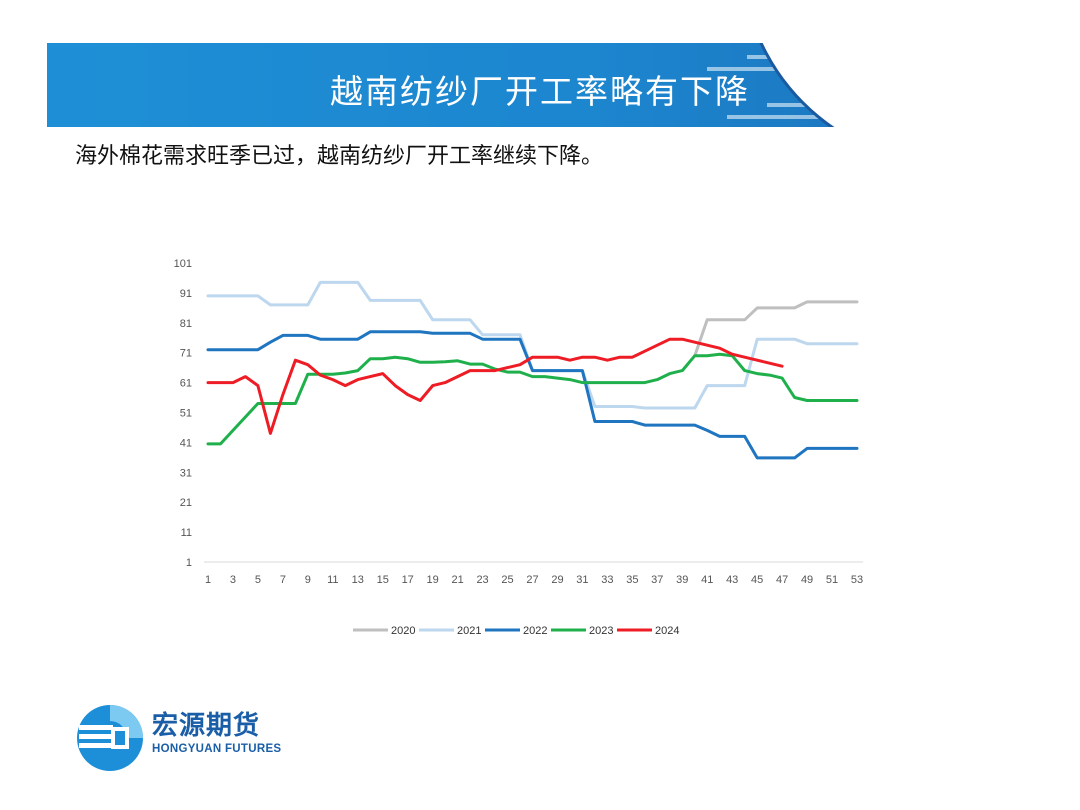 The width and height of the screenshot is (1080, 810). Describe the element at coordinates (283, 580) in the screenshot. I see `x-tick-label: 7` at that location.